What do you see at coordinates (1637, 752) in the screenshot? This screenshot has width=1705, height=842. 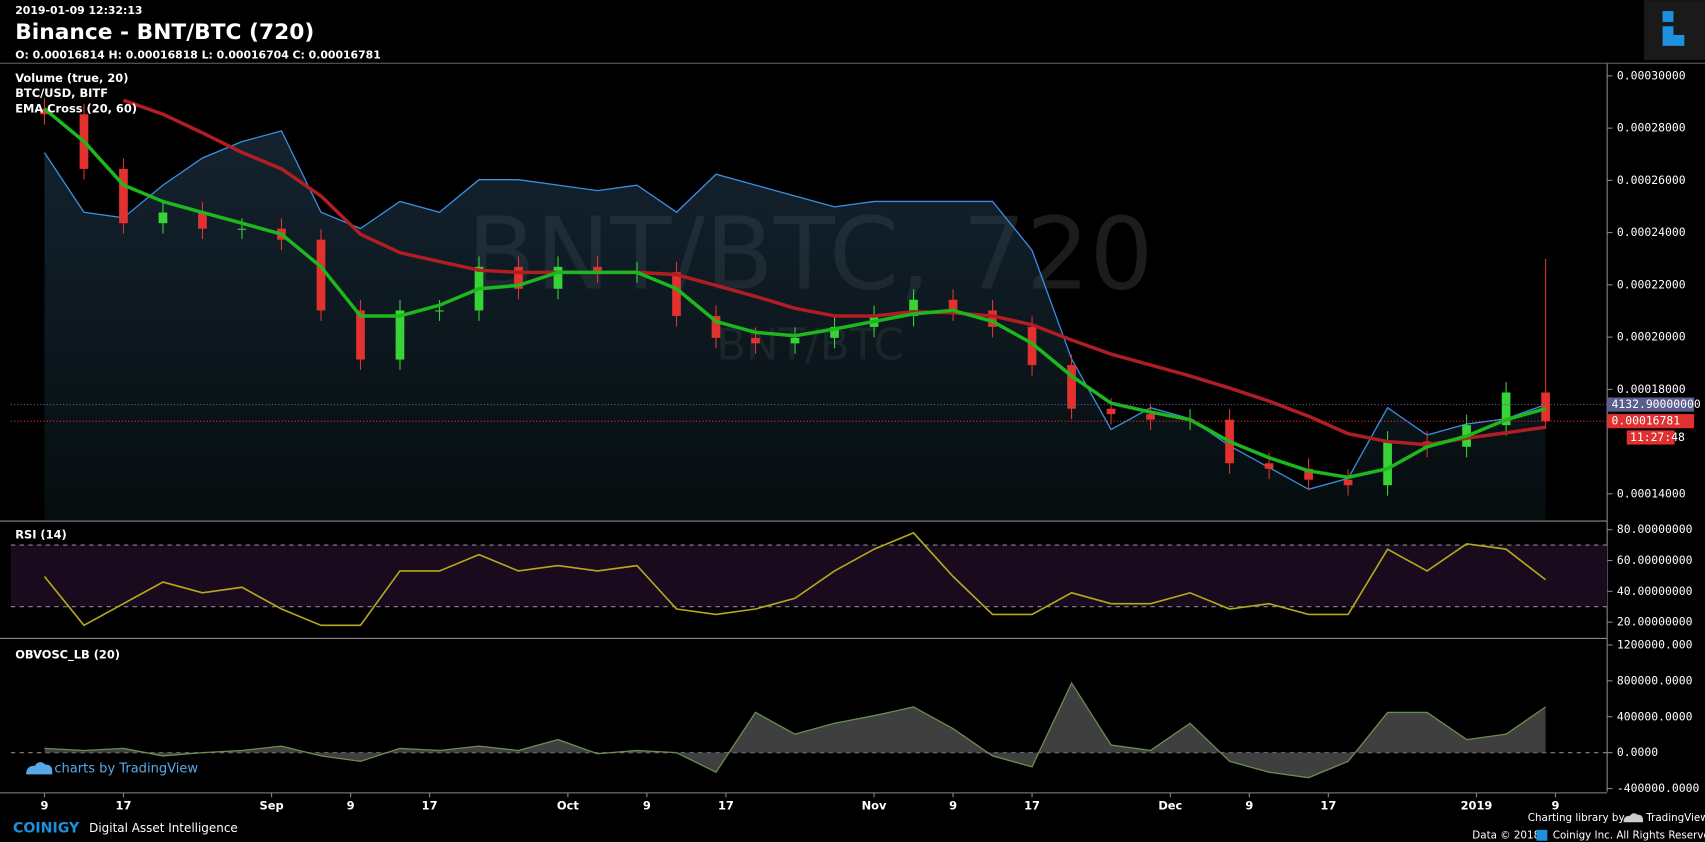 I see `y-tick-label: 0.0000` at bounding box center [1637, 752].